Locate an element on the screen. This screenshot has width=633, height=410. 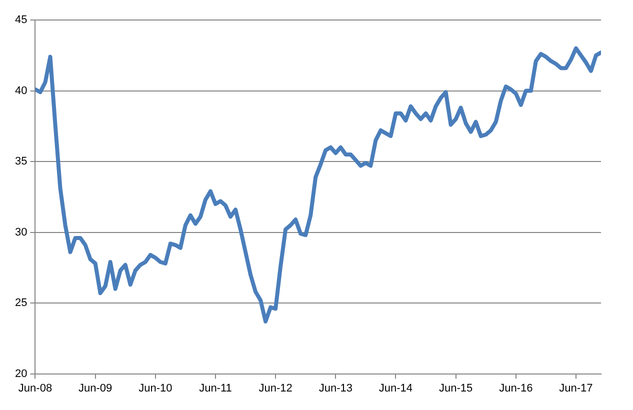
y-tick-label: 30 is located at coordinates (21, 232).